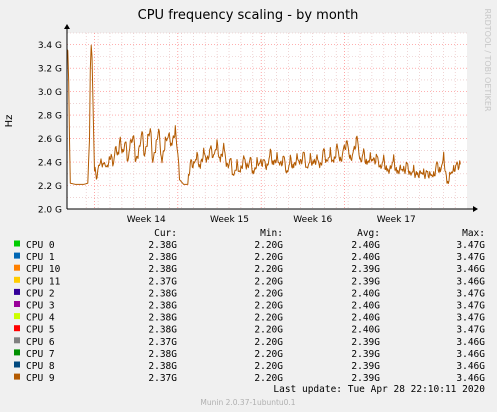 The width and height of the screenshot is (497, 412). Describe the element at coordinates (50, 140) in the screenshot. I see `y-tick-label: 2.6 G` at that location.